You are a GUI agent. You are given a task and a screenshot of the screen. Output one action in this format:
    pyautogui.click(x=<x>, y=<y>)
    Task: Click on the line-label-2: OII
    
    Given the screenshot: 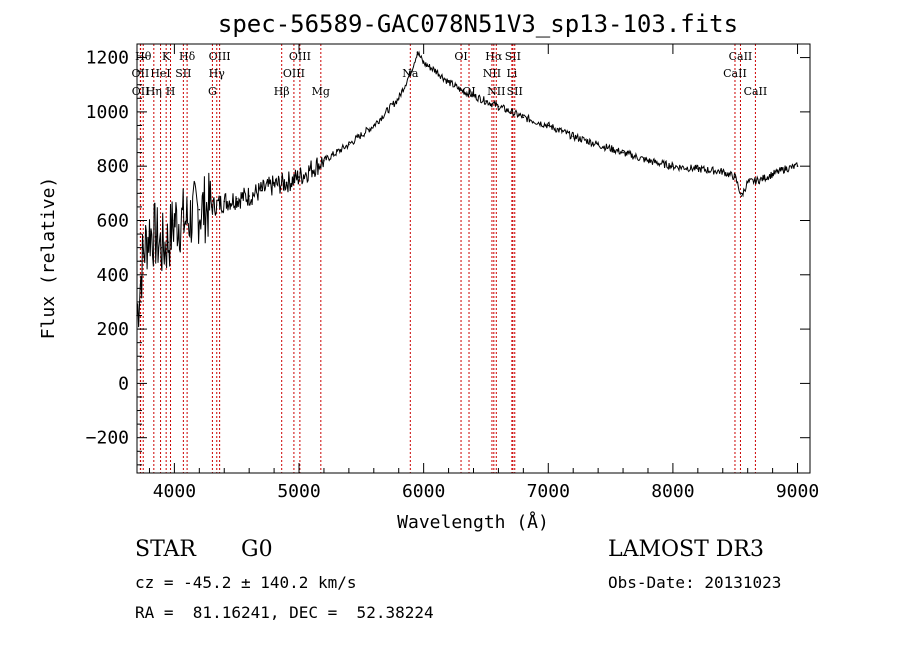 What is the action you would take?
    pyautogui.click(x=141, y=91)
    